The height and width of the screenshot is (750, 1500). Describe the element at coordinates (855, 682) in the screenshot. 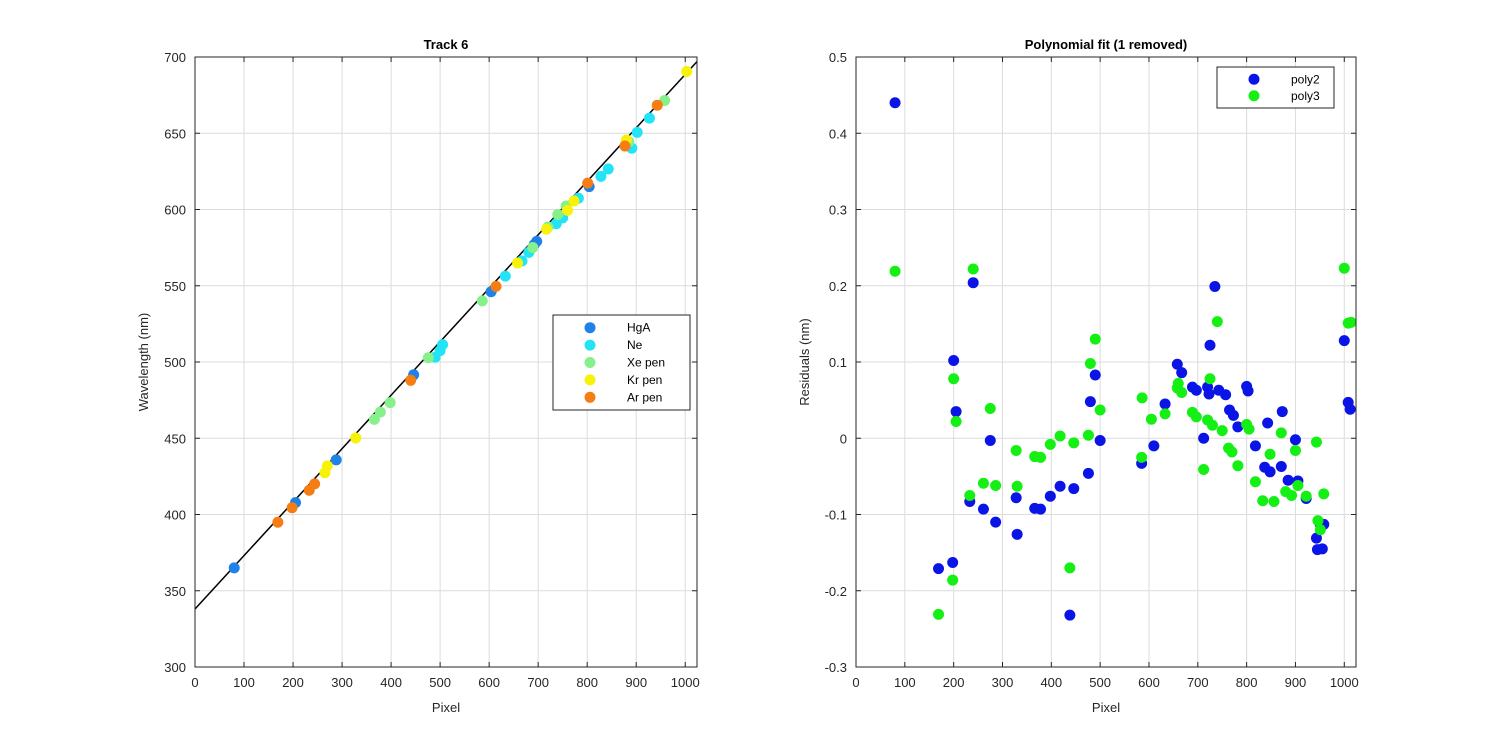

I see `right-x-tick-label: 0` at that location.